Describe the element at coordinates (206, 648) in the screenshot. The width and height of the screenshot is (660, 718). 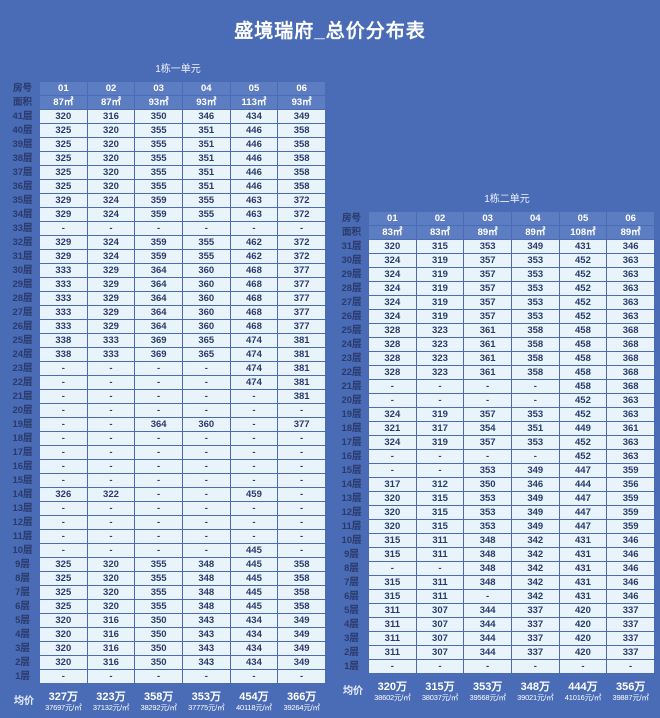
I see `price-cell: 343` at that location.